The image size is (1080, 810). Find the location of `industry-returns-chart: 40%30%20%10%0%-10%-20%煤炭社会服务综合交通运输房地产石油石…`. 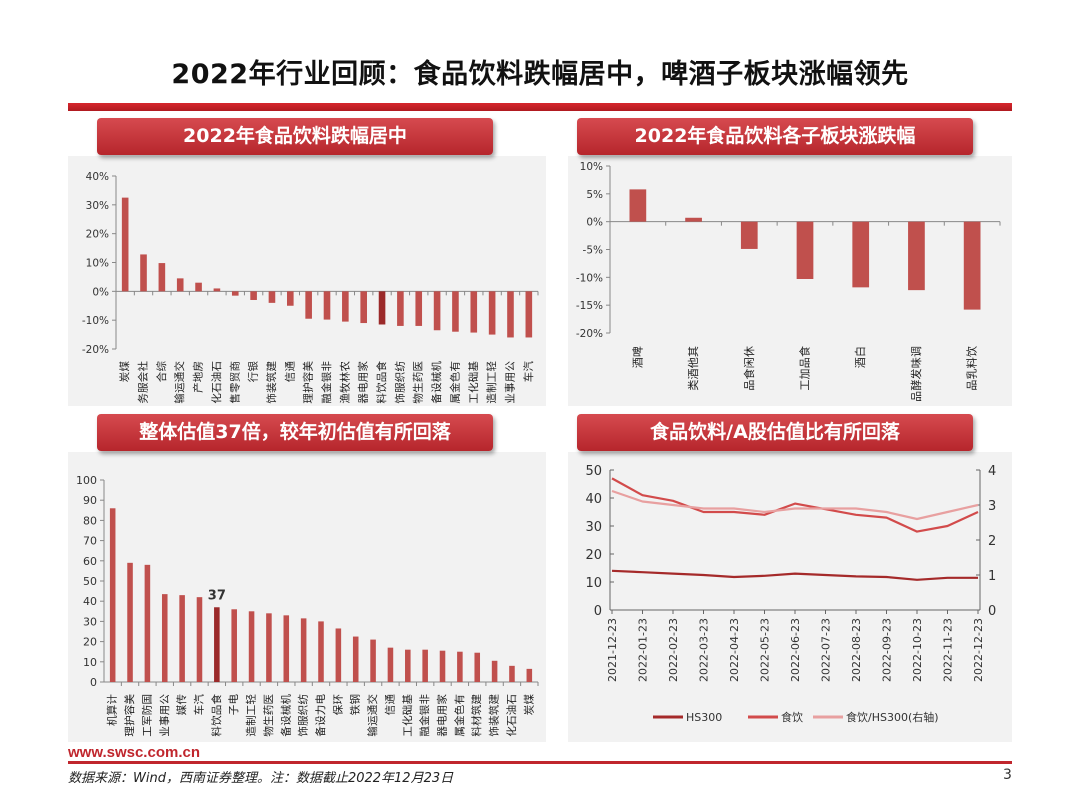

industry-returns-chart: 40%30%20%10%0%-10%-20%煤炭社会服务综合交通运输房地产石油石… is located at coordinates (310, 287).